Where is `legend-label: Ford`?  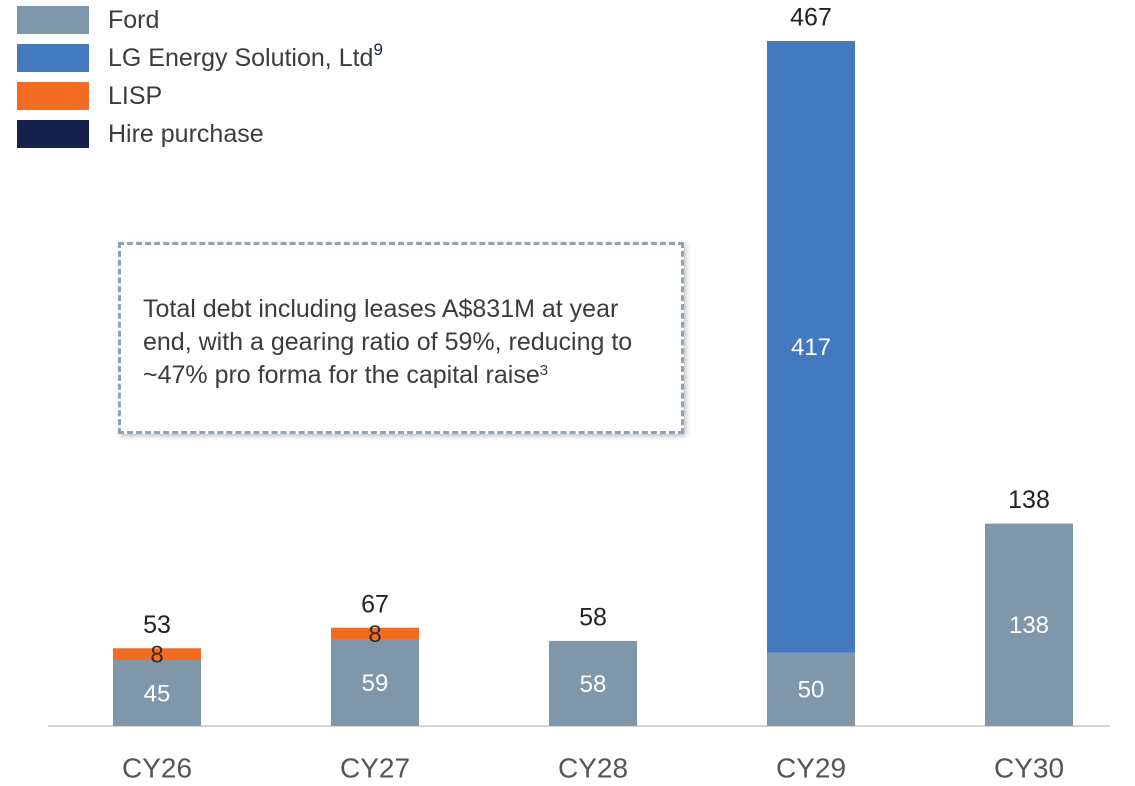
legend-label: Ford is located at coordinates (133, 20).